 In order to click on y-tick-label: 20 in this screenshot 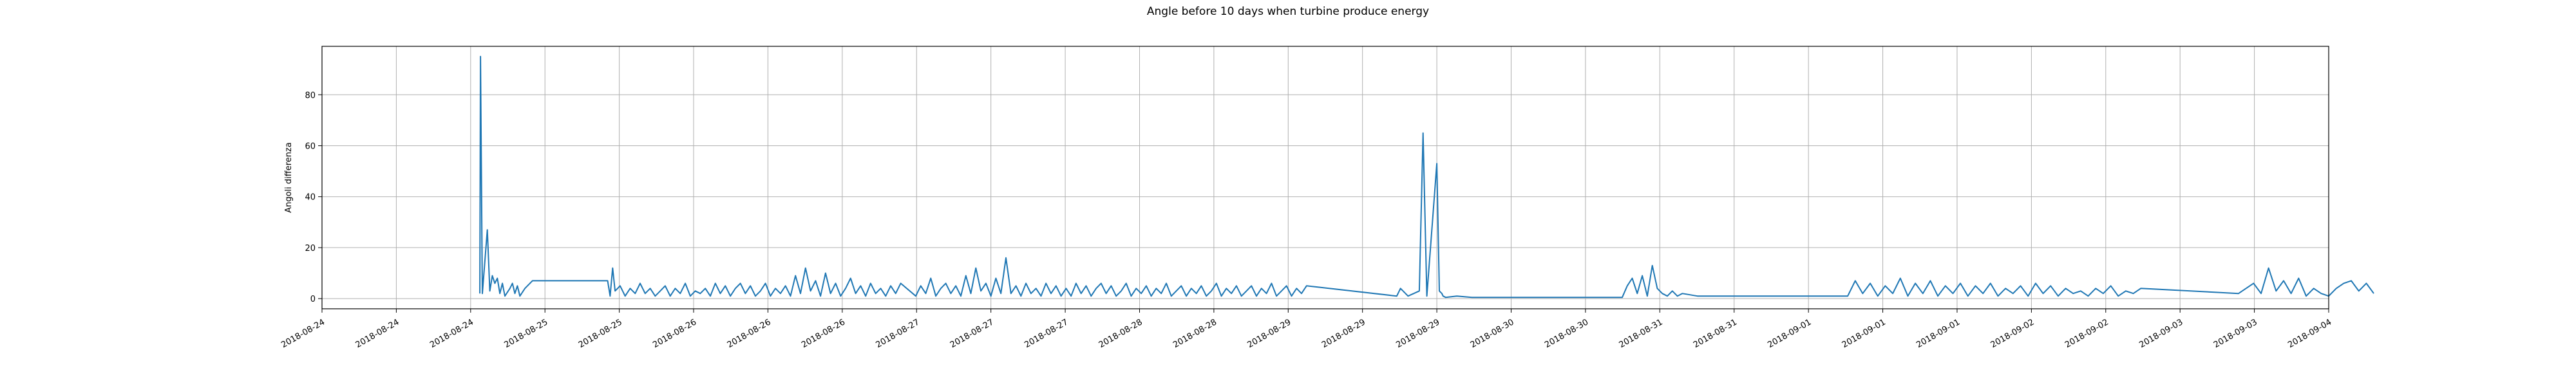, I will do `click(310, 248)`.